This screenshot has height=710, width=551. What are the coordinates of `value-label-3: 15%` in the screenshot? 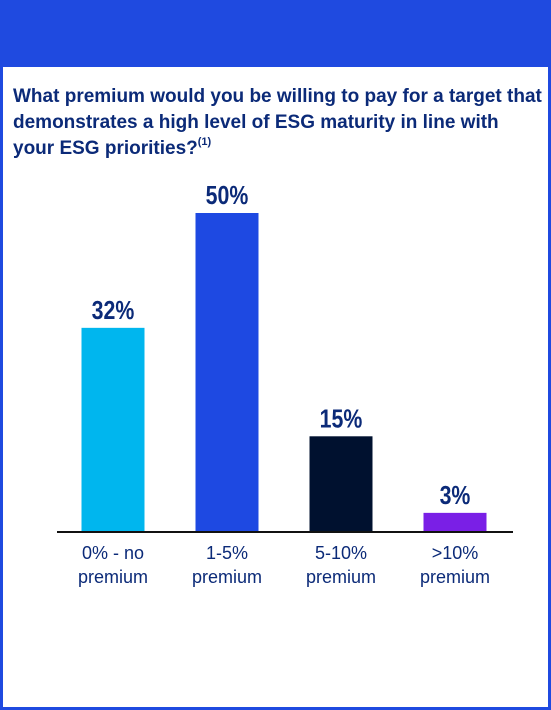 It's located at (341, 419).